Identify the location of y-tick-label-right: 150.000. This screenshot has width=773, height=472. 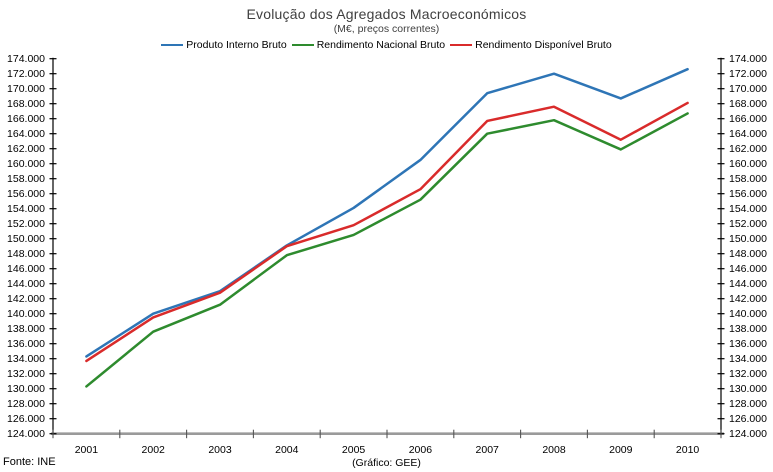
(748, 239).